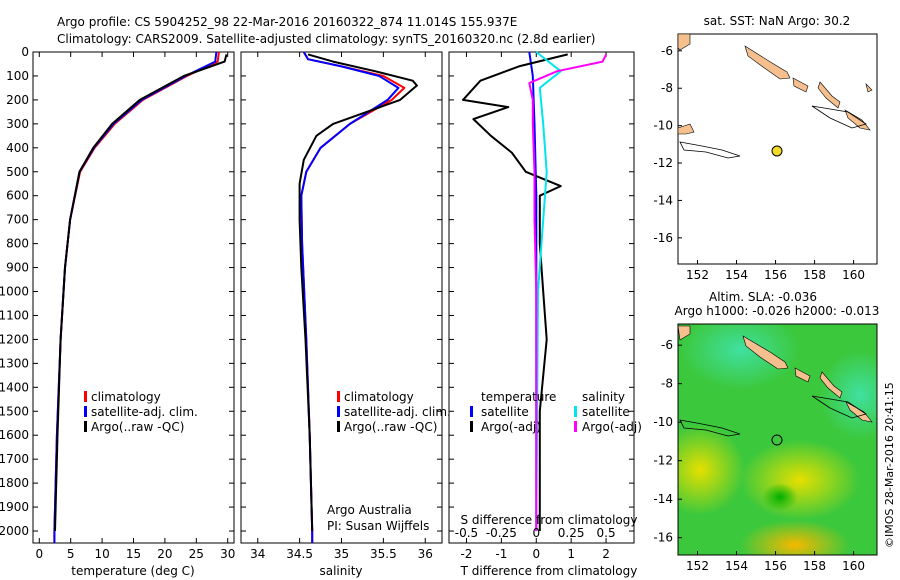 The height and width of the screenshot is (580, 900). I want to click on y-tick-label: 1100, so click(14, 315).